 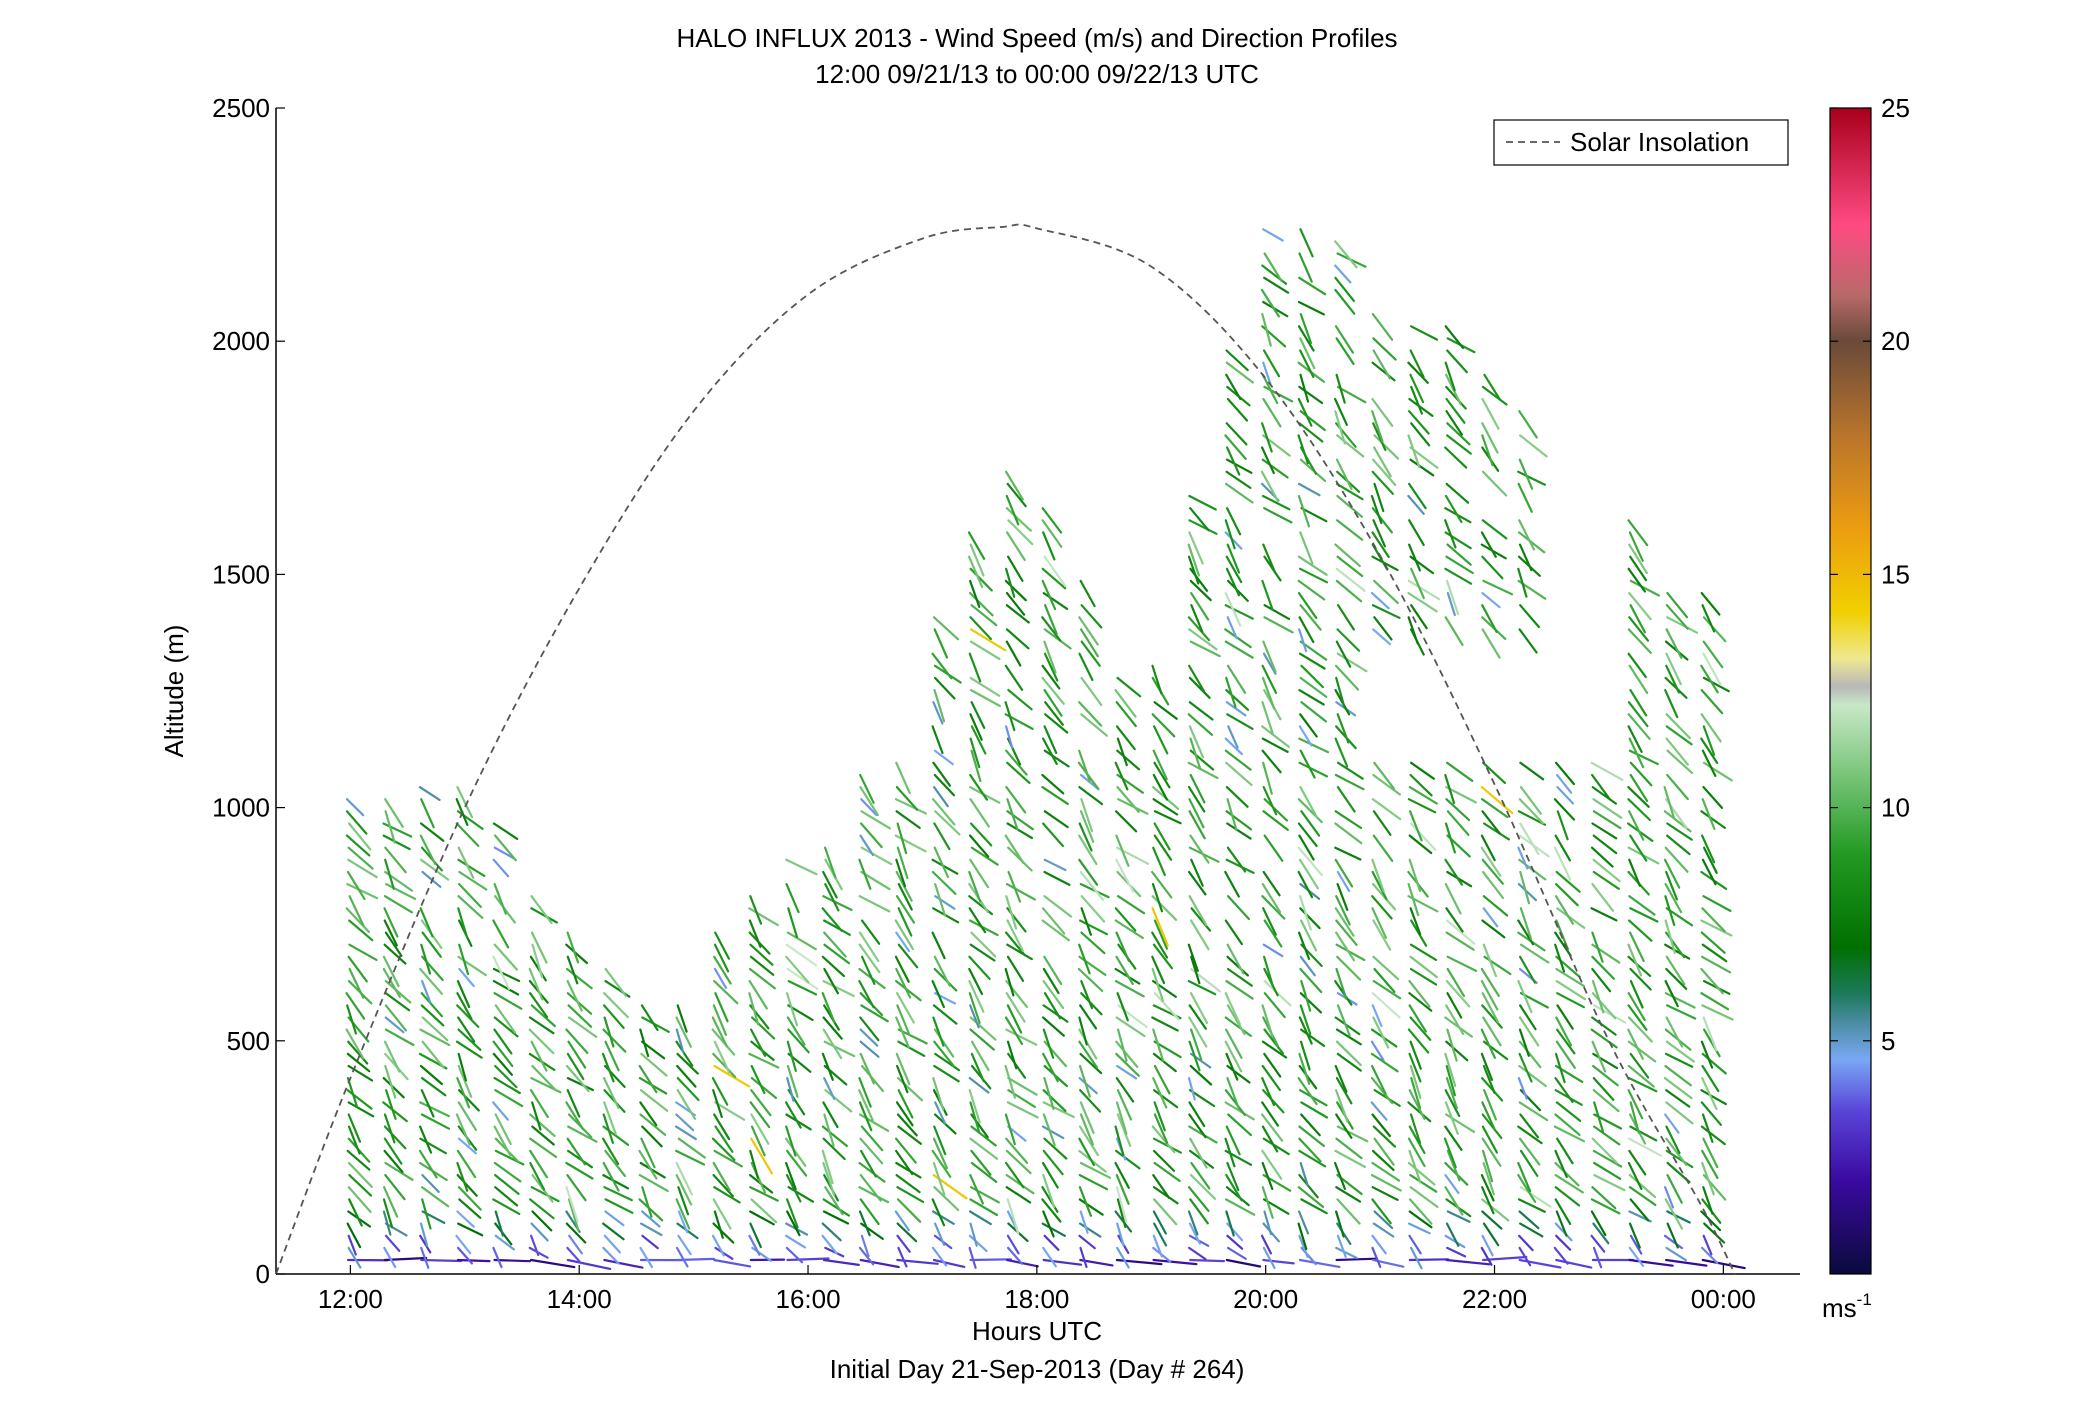 I want to click on colorbar-tick-label: 5, so click(x=1888, y=1041).